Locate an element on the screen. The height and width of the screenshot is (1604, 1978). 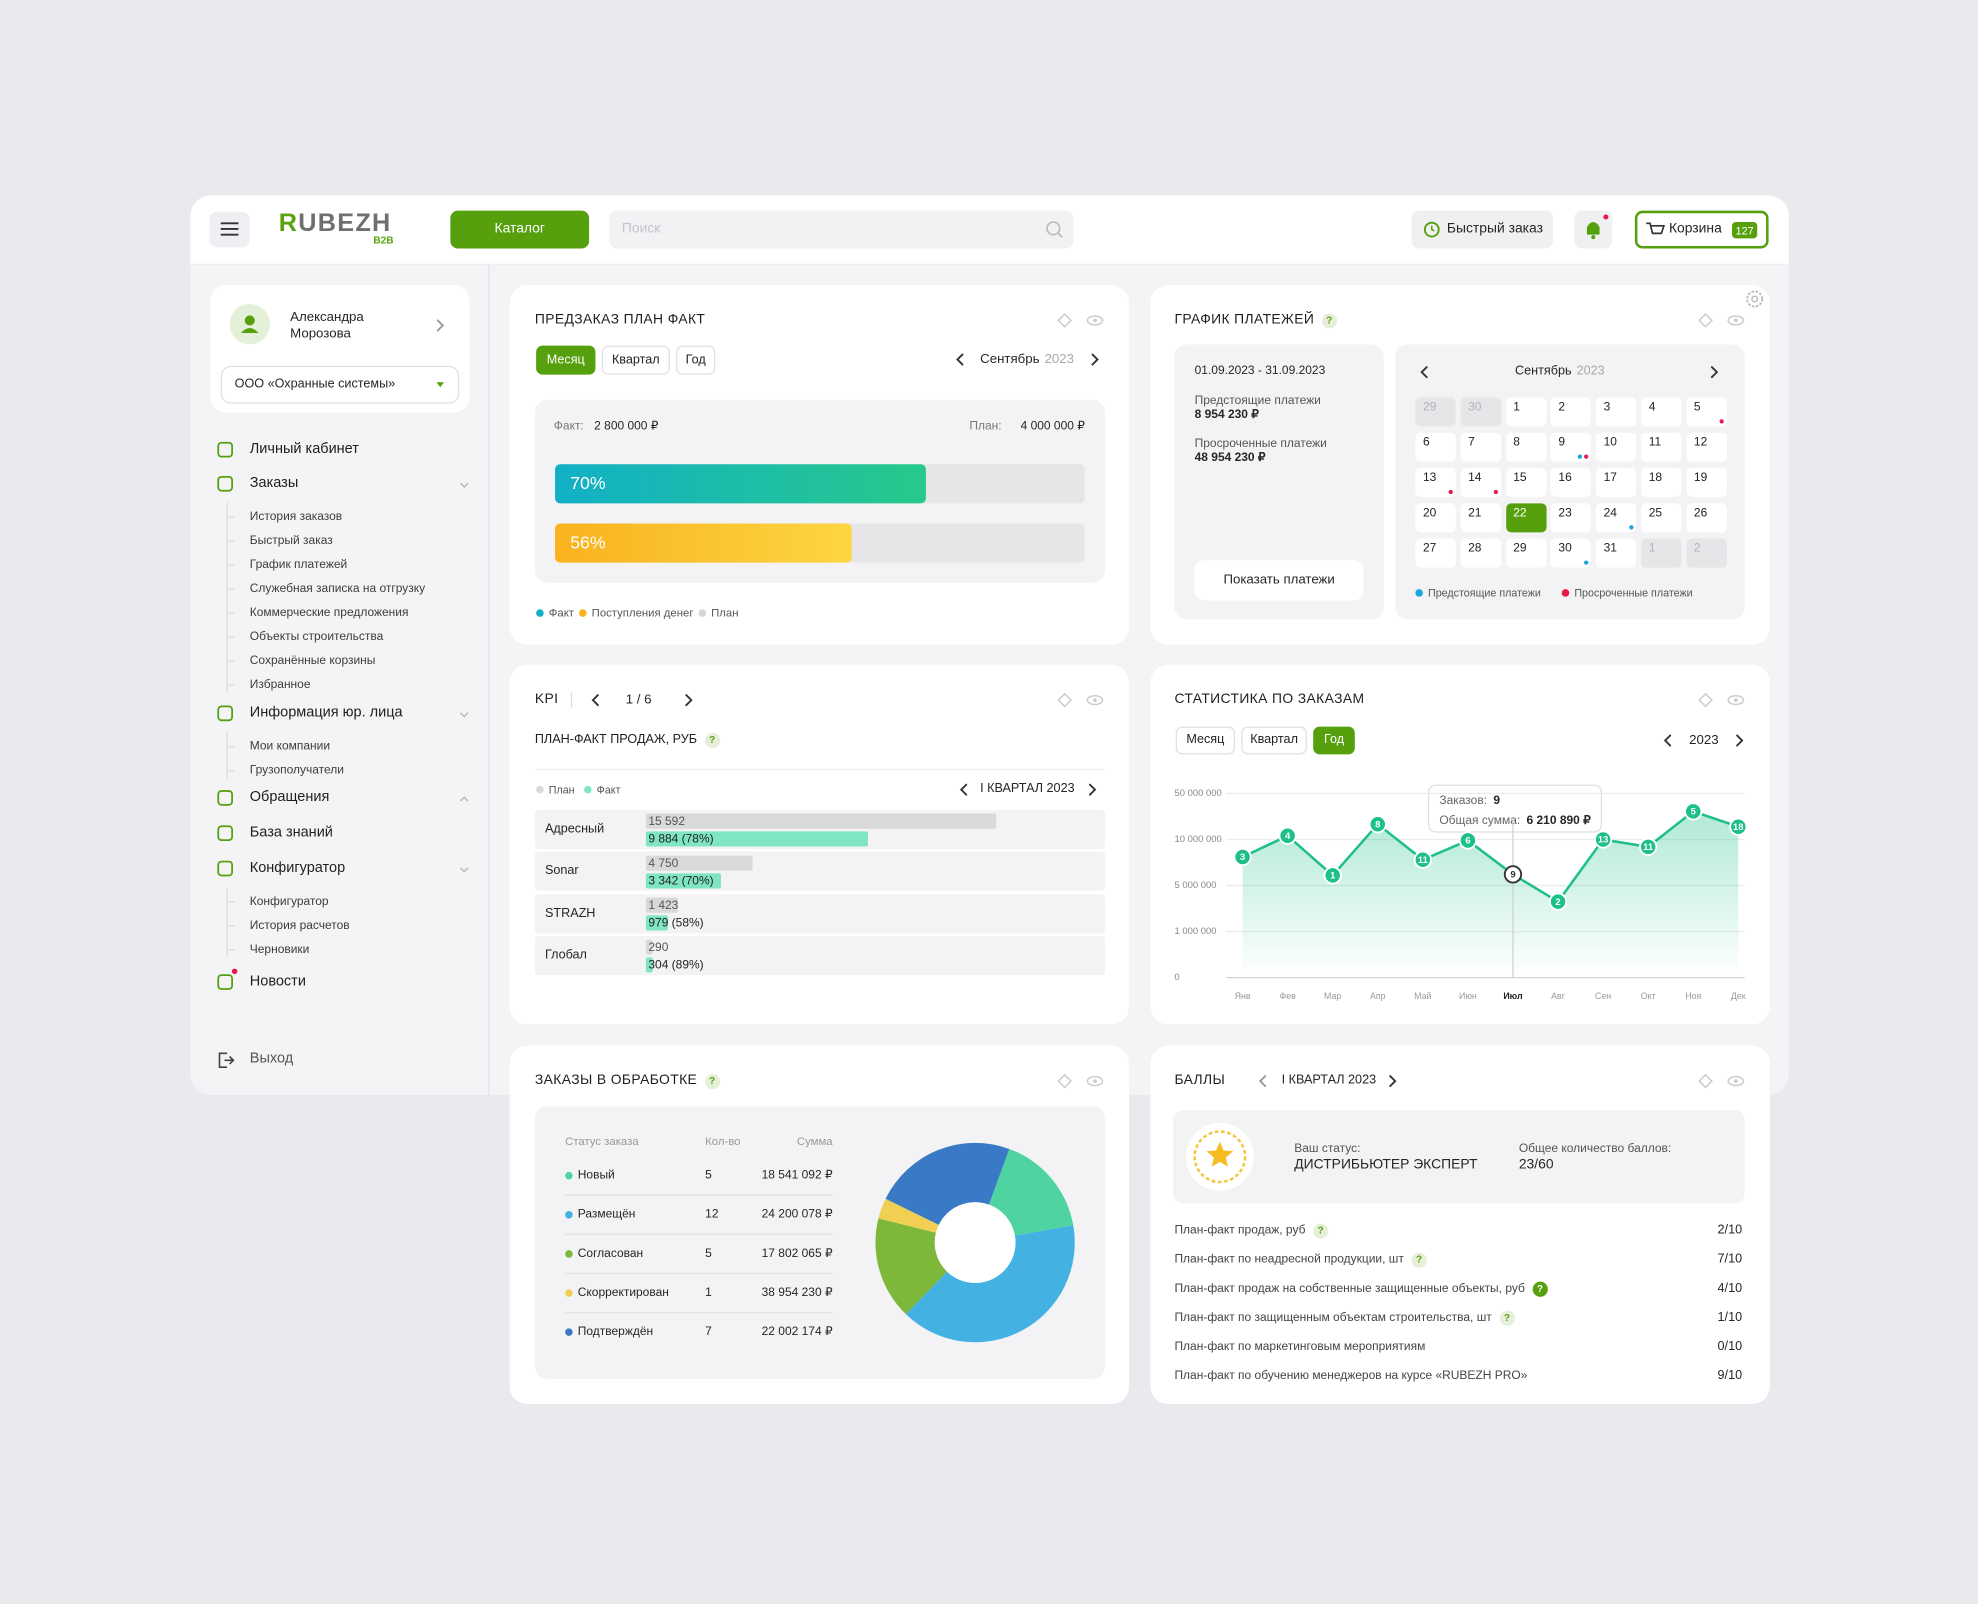
calendar-day-number: 17 is located at coordinates (1610, 477).